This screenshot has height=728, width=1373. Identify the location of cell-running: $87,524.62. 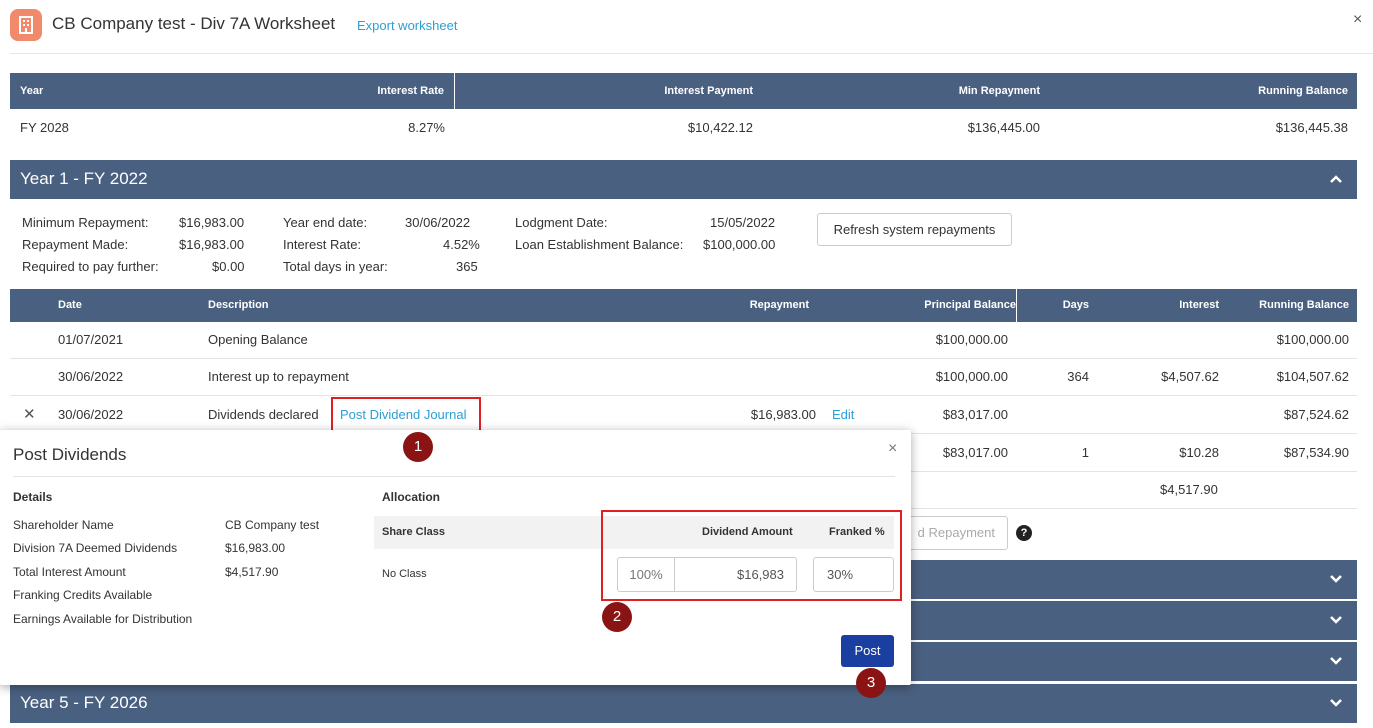
(1316, 414).